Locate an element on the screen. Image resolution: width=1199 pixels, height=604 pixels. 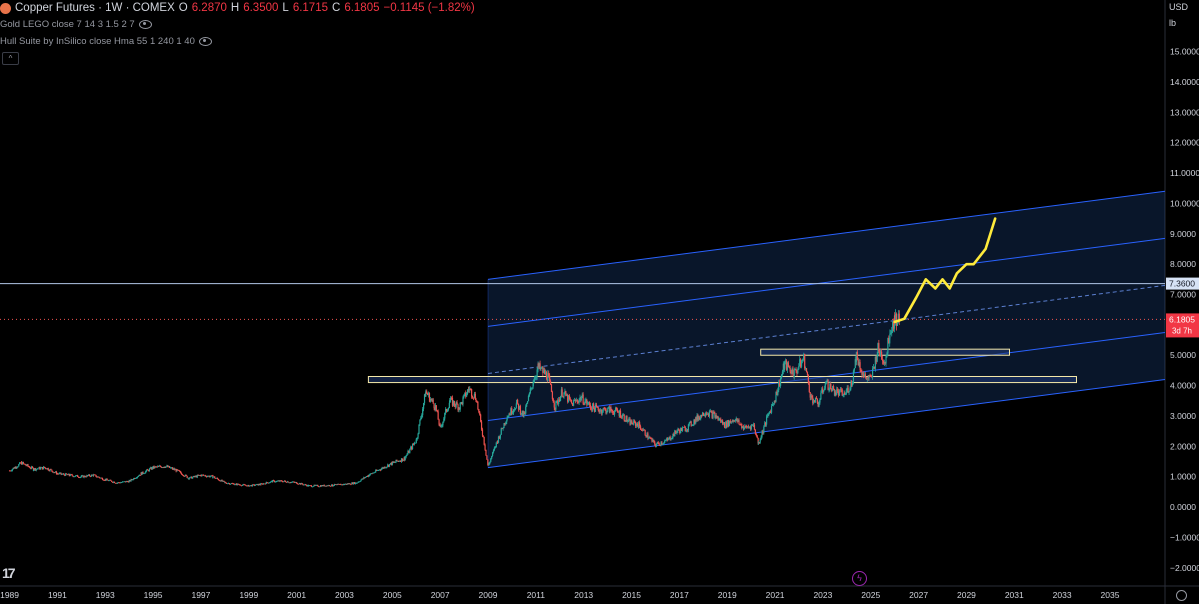
unit-label: lb is located at coordinates (1173, 23).